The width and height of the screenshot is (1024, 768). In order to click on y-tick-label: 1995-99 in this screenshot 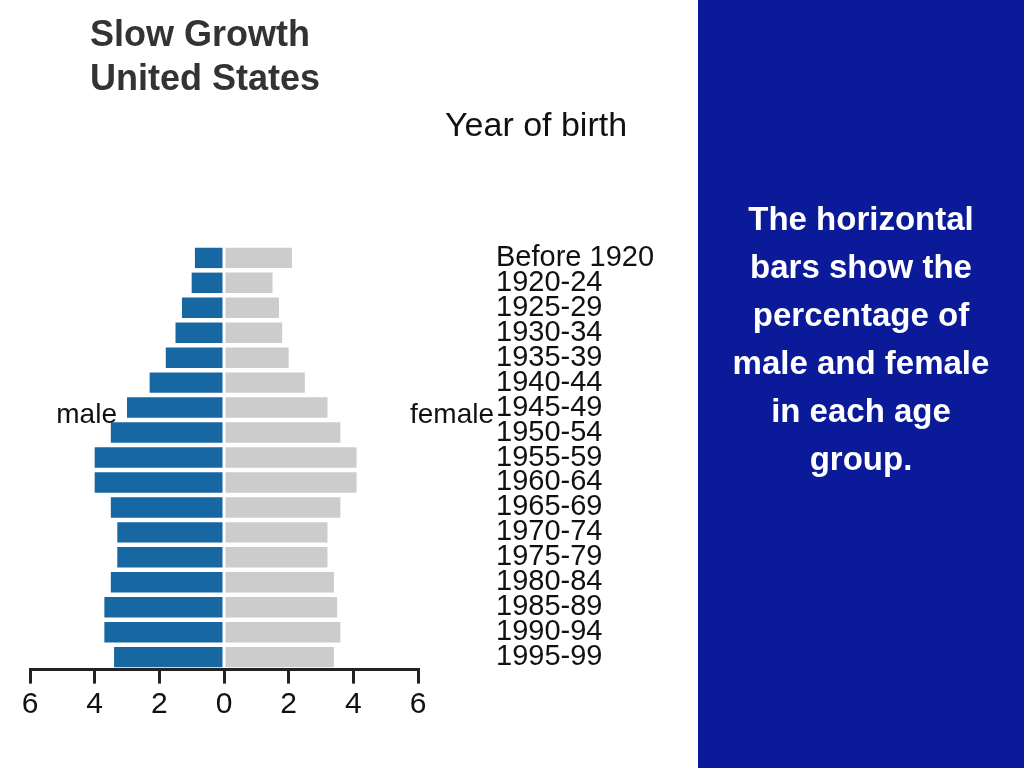, I will do `click(549, 655)`.